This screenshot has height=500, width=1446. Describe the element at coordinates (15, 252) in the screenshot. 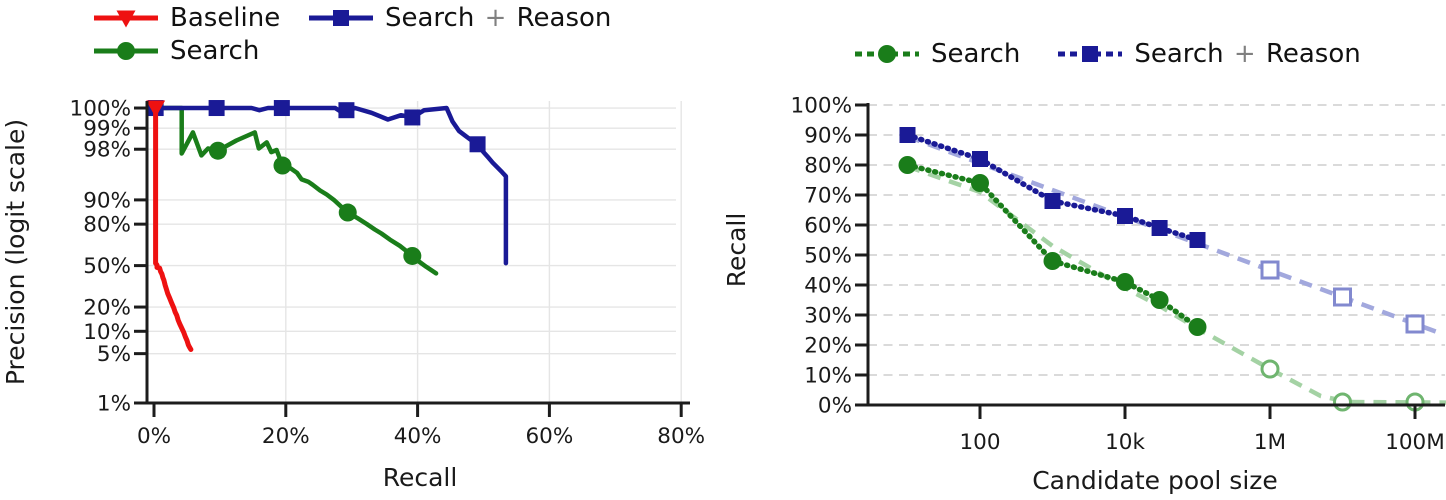

I see `y-axis-label-precision: Precision (logit scale)` at that location.